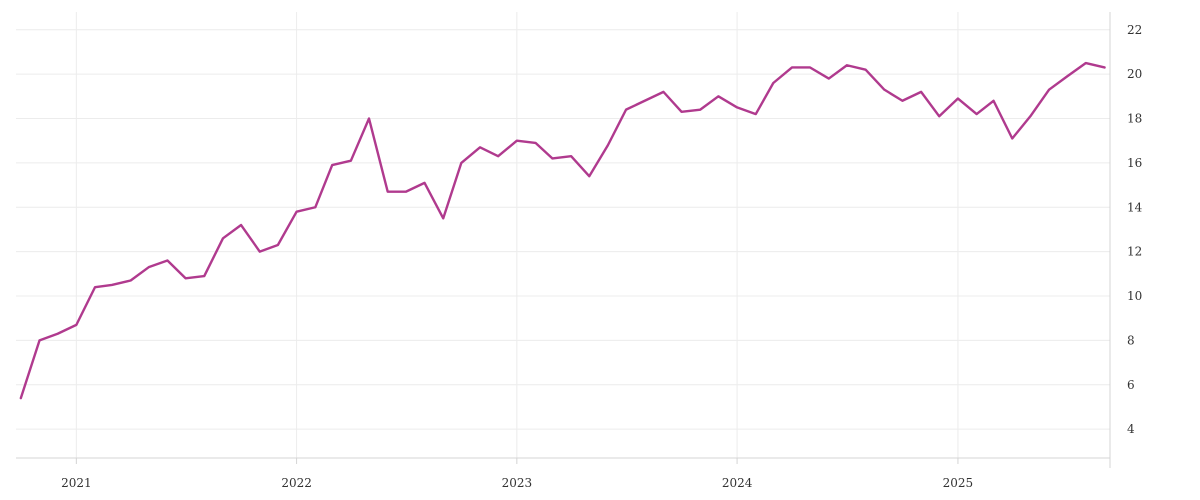  Describe the element at coordinates (1134, 74) in the screenshot. I see `y-tick-label: 20` at that location.